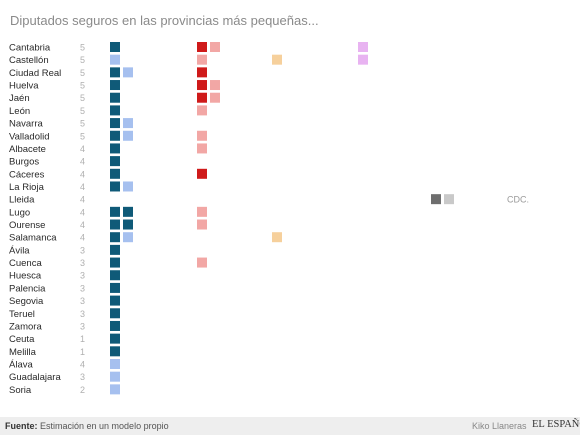 The height and width of the screenshot is (435, 580). What do you see at coordinates (22, 314) in the screenshot?
I see `province-label: Teruel` at bounding box center [22, 314].